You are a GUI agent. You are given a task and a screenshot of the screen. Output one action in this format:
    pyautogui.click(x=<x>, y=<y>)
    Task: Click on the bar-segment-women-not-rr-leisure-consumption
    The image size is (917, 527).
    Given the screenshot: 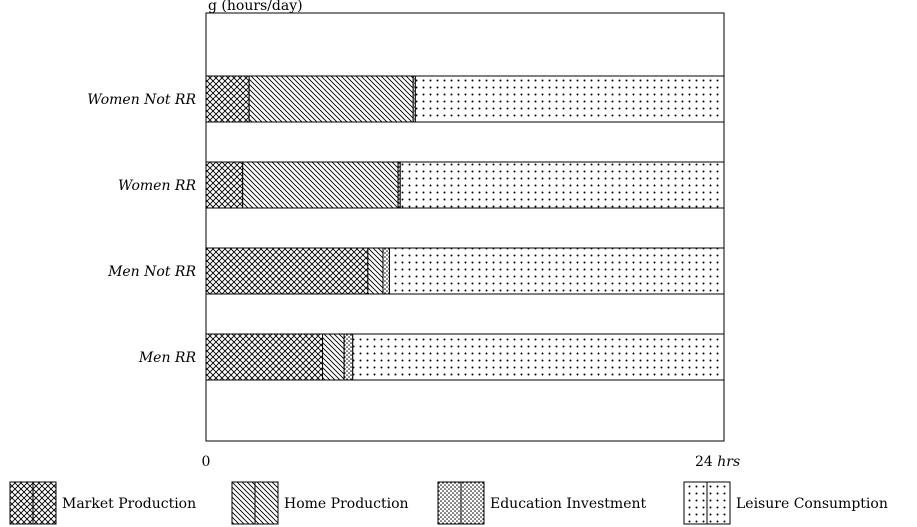 What is the action you would take?
    pyautogui.click(x=569, y=99)
    